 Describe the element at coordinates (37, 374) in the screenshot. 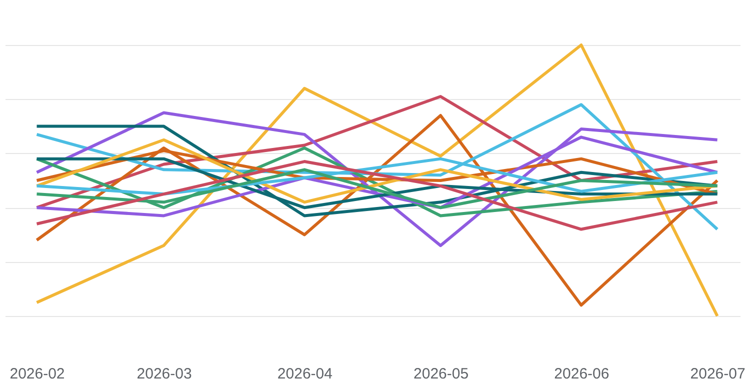

I see `x-tick-label: 2026-02` at that location.